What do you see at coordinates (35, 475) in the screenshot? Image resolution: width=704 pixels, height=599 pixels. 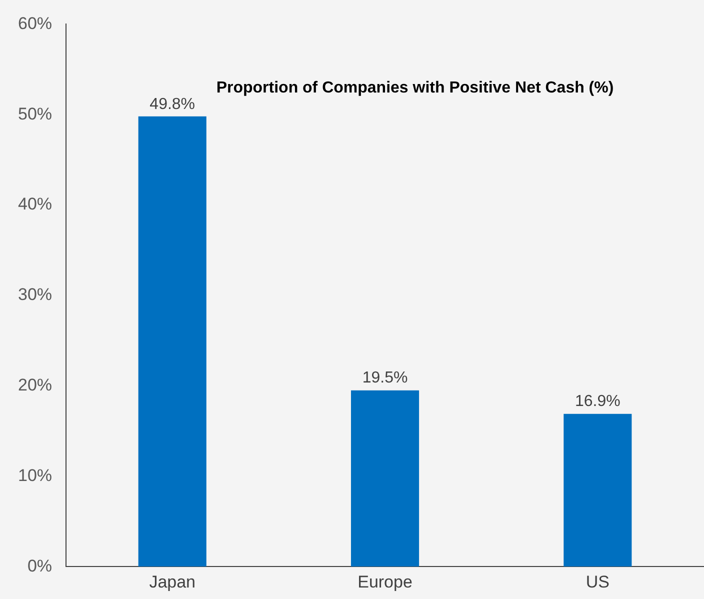 I see `y-tick-label: 10%` at bounding box center [35, 475].